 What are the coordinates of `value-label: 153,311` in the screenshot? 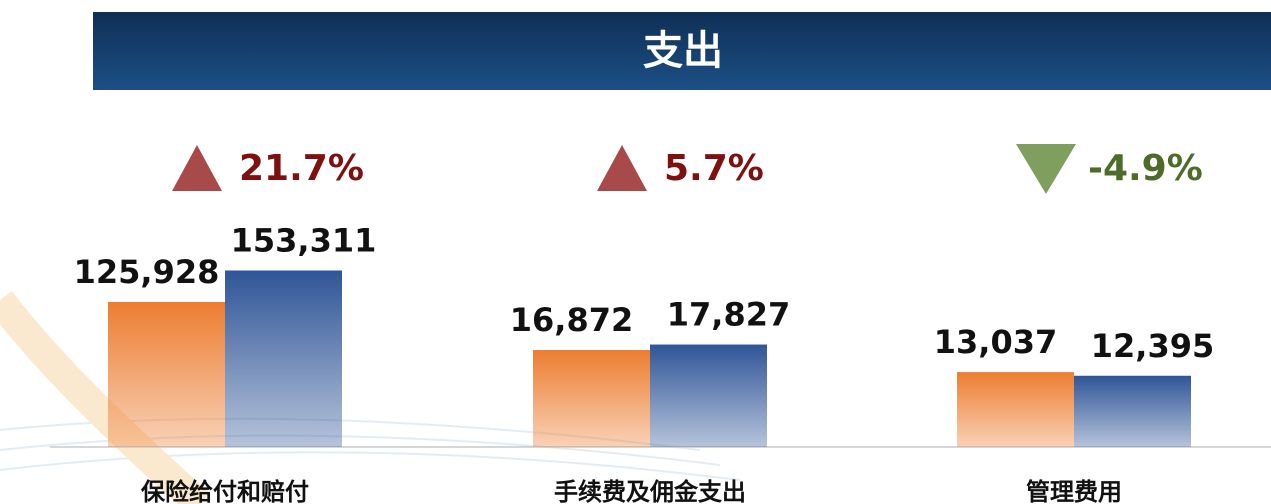 It's located at (304, 240).